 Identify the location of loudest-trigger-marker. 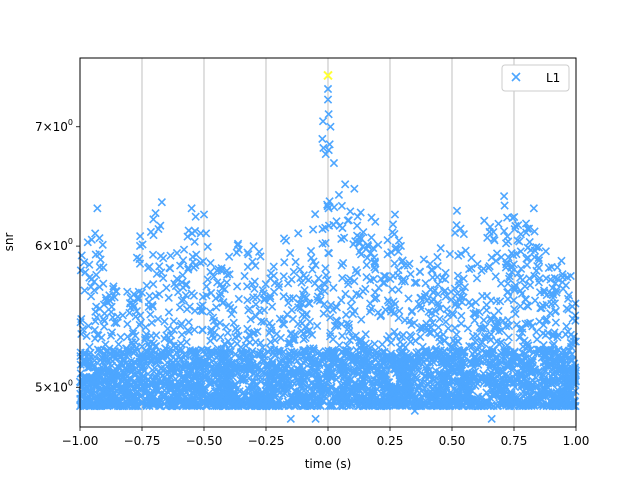
(328, 75).